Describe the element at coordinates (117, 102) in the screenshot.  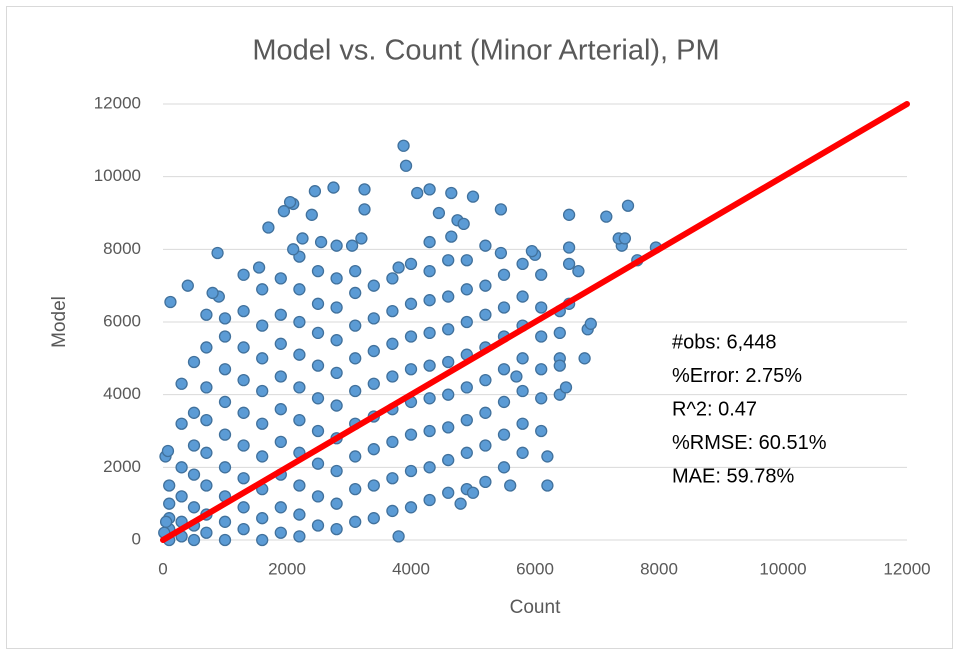
I see `y-tick-label: 12000` at that location.